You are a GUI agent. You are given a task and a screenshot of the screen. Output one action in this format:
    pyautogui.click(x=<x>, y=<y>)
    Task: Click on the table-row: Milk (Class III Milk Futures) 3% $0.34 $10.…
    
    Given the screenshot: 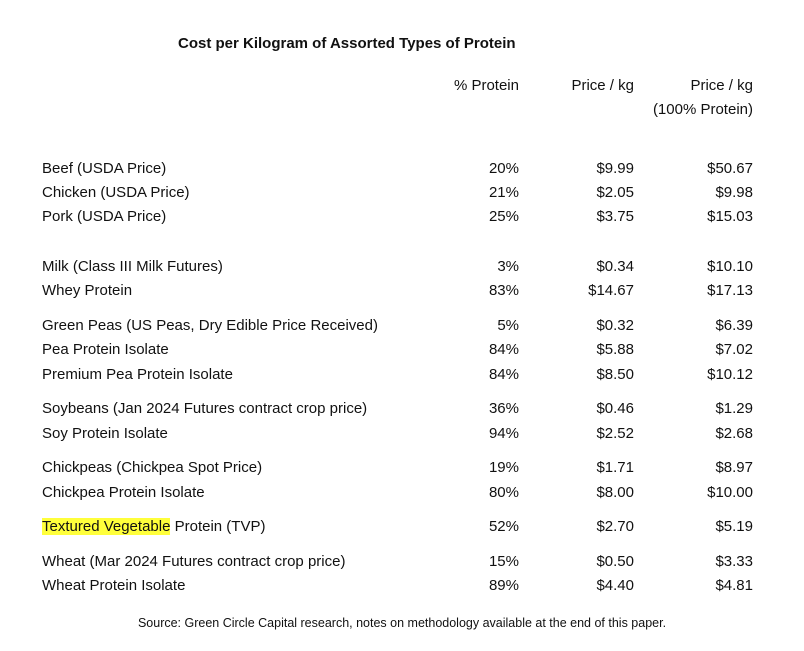 What is the action you would take?
    pyautogui.click(x=402, y=269)
    